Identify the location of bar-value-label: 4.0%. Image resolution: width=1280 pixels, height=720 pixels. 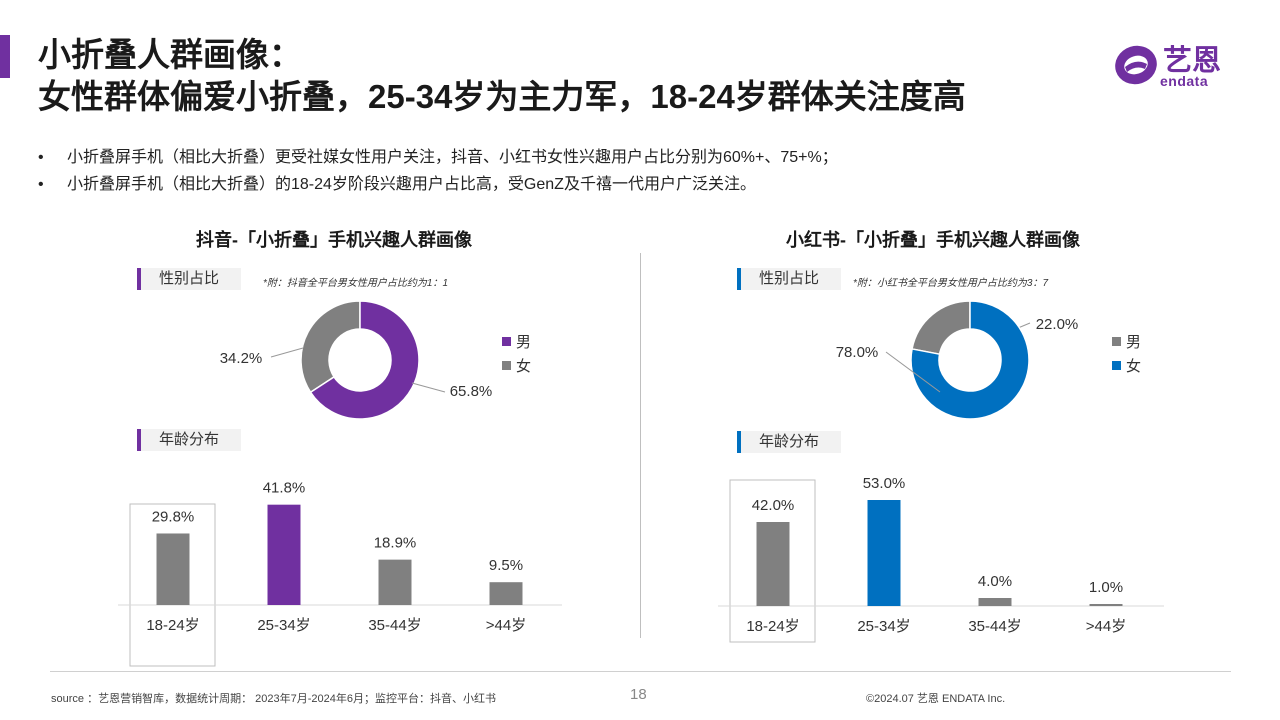
(995, 581).